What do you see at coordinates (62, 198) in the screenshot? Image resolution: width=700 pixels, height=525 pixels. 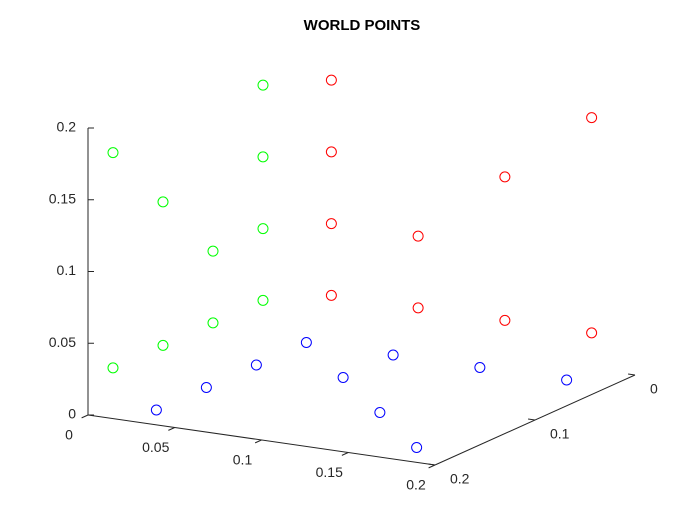 I see `z-tick-label: 0.15` at bounding box center [62, 198].